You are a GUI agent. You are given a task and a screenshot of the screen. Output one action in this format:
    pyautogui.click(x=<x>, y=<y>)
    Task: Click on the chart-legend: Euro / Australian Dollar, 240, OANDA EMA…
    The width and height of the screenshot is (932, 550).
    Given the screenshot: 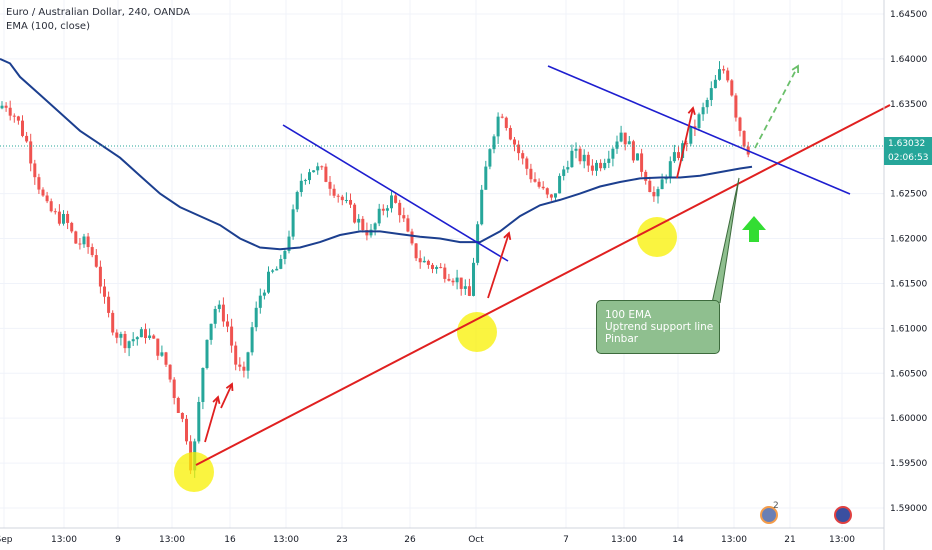 What is the action you would take?
    pyautogui.click(x=98, y=20)
    